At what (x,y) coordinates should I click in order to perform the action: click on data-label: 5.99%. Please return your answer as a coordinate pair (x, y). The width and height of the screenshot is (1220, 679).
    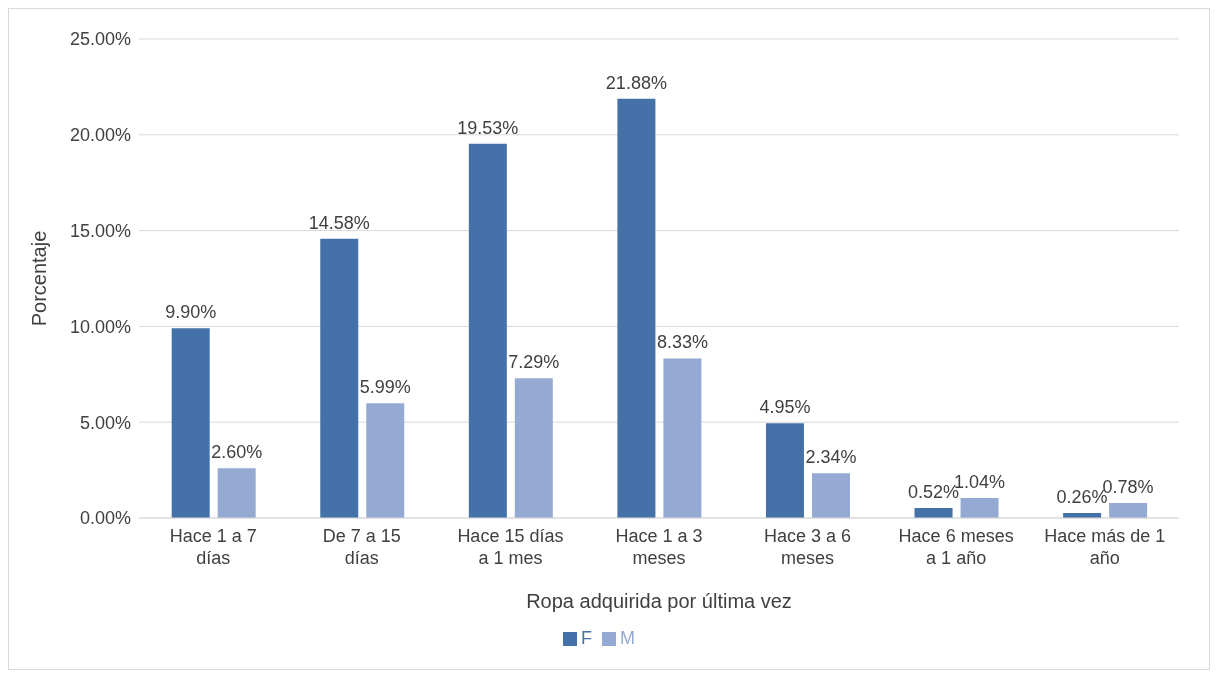
    Looking at the image, I should click on (385, 387).